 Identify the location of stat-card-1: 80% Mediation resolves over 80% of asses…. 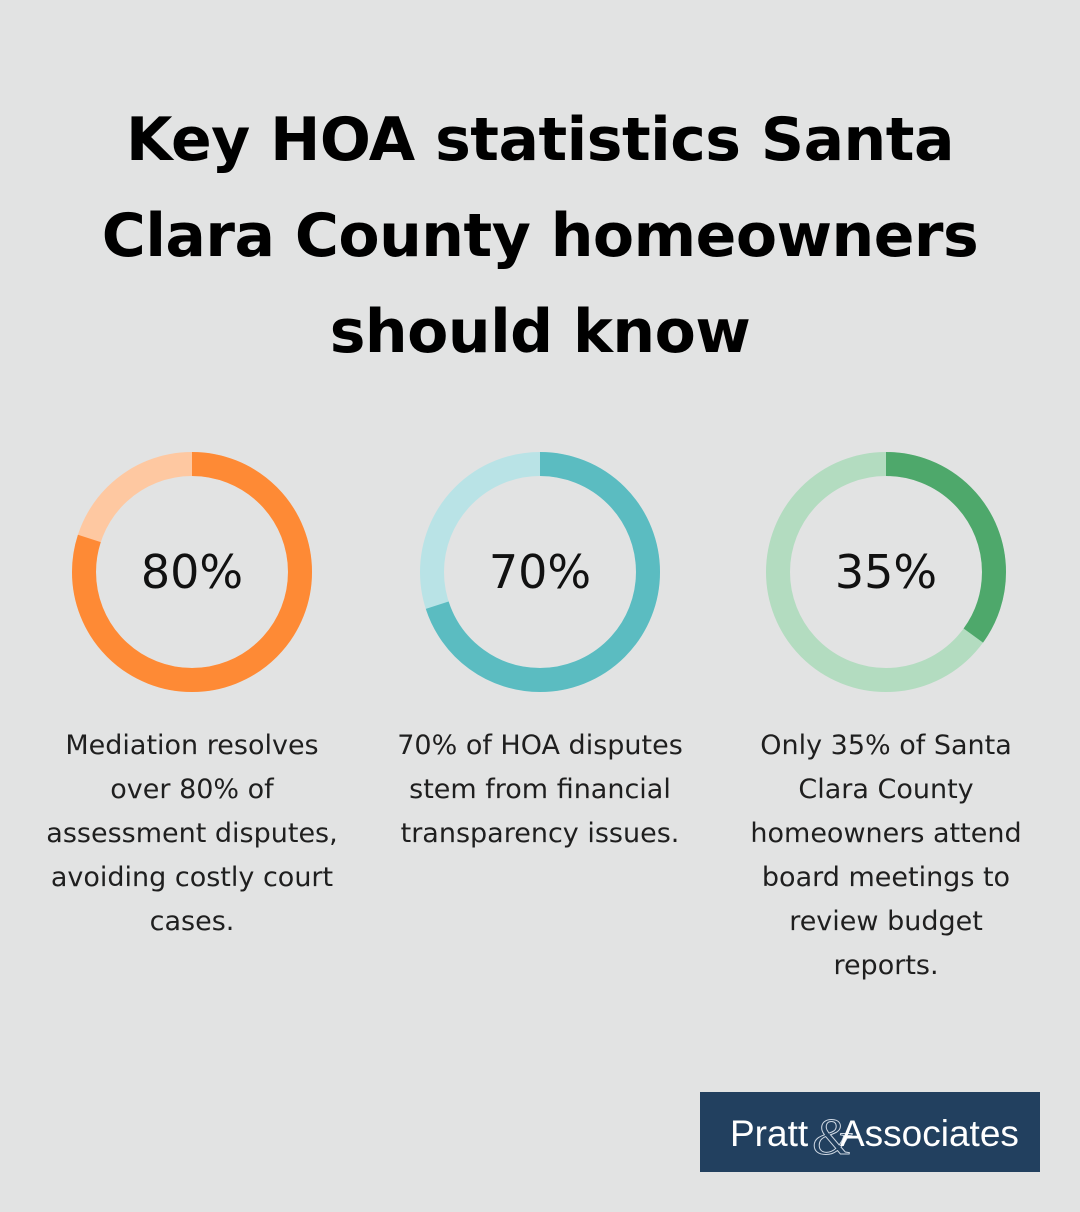
(192, 698).